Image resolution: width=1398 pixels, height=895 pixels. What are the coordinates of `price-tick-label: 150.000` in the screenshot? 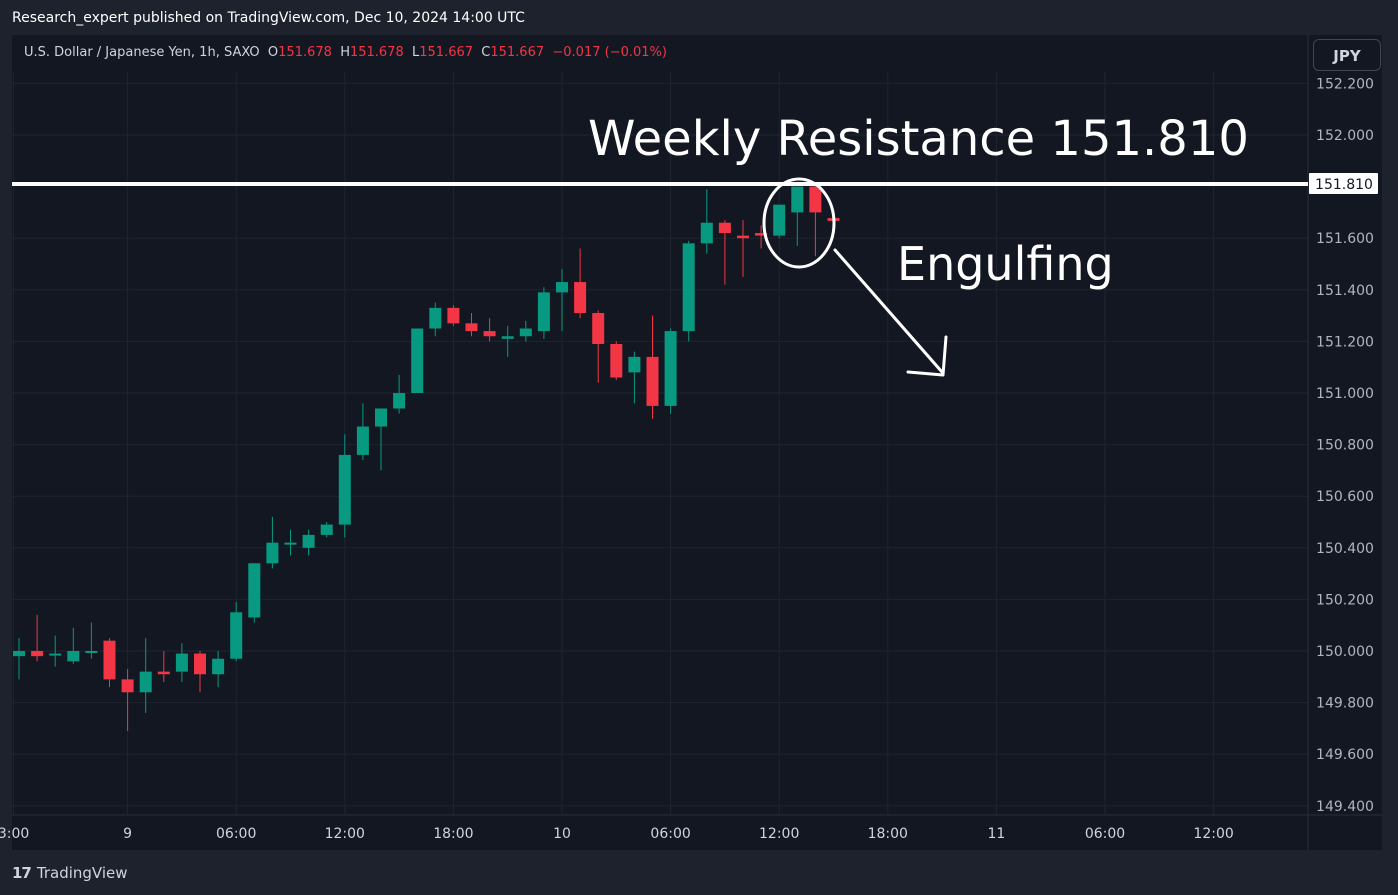 It's located at (1345, 652).